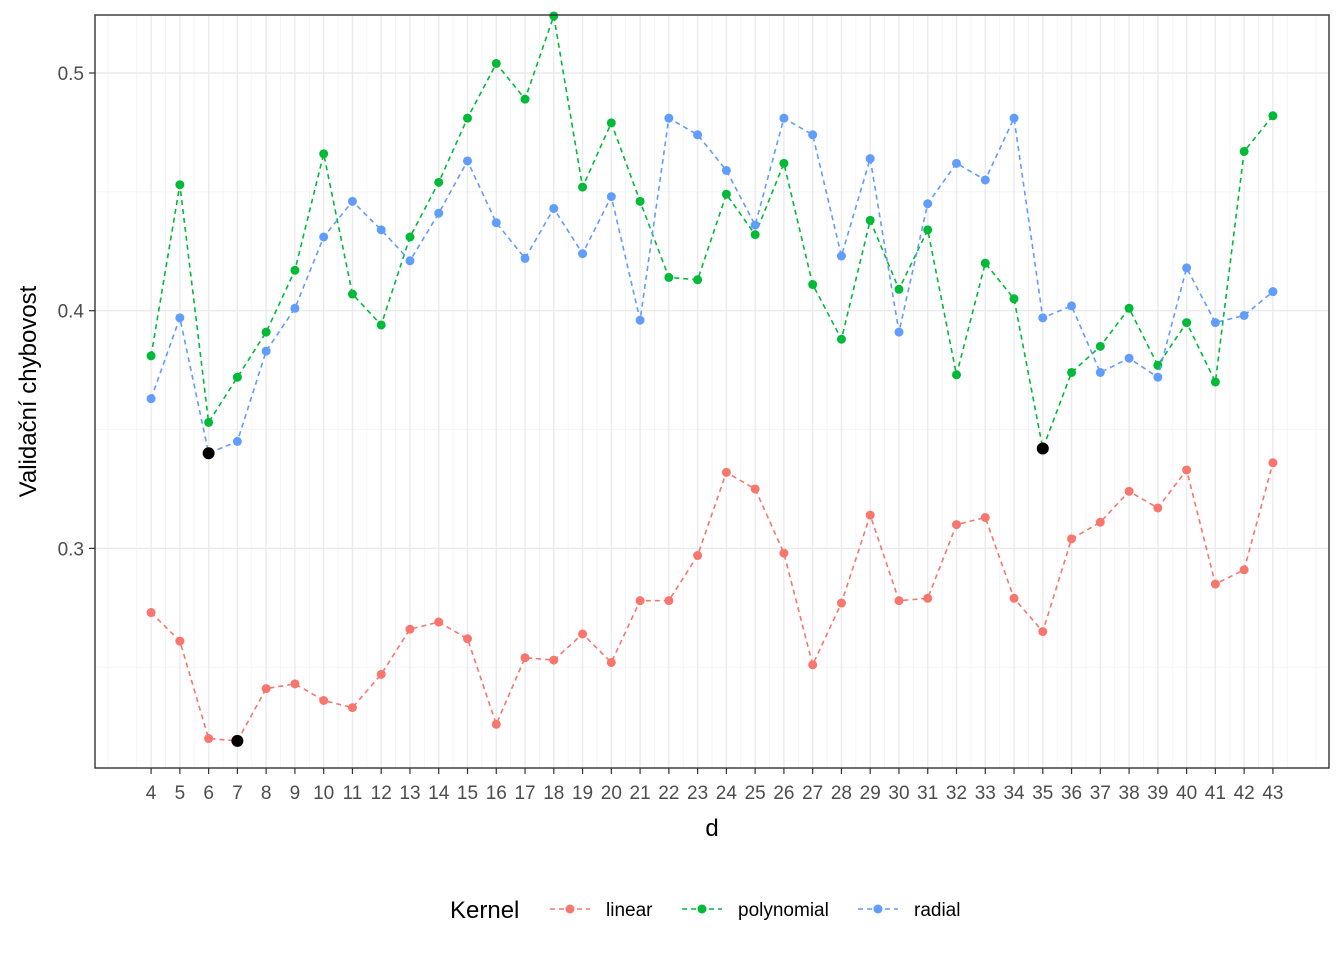 Image resolution: width=1344 pixels, height=960 pixels. I want to click on x-tick-label: 20, so click(611, 793).